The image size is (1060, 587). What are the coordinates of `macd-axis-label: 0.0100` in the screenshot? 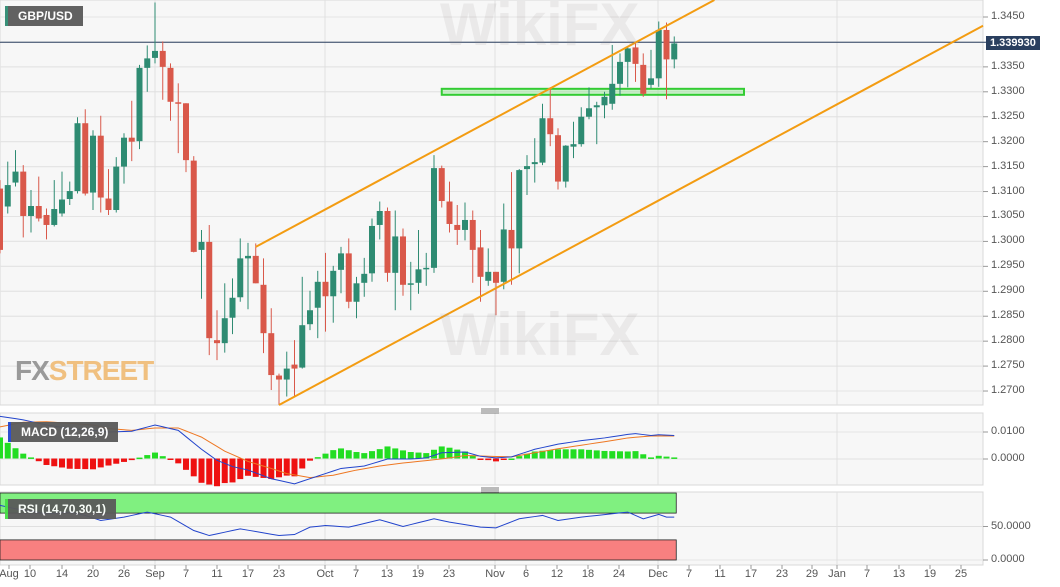 It's located at (1008, 431).